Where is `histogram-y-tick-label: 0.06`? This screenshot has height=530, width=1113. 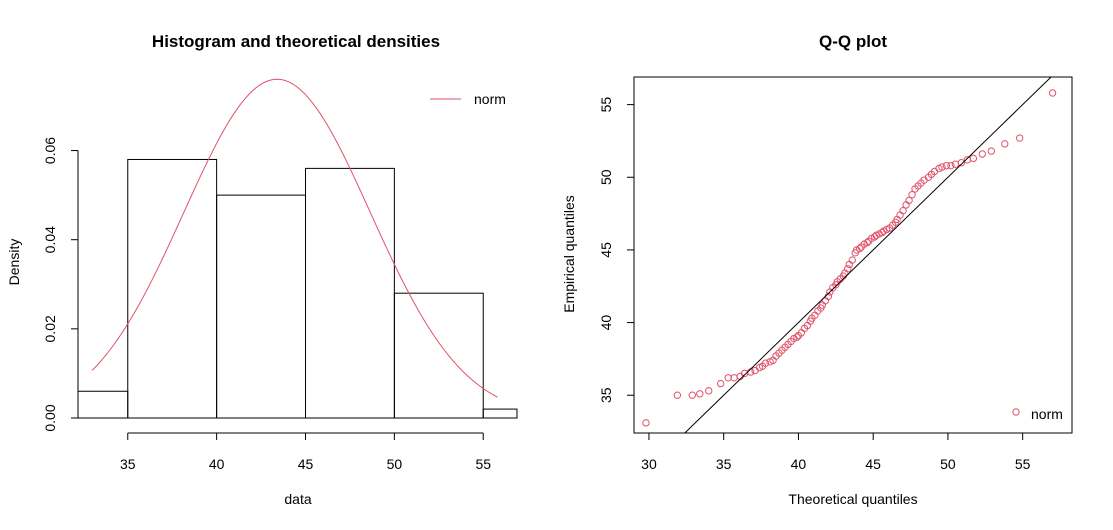
histogram-y-tick-label: 0.06 is located at coordinates (50, 150).